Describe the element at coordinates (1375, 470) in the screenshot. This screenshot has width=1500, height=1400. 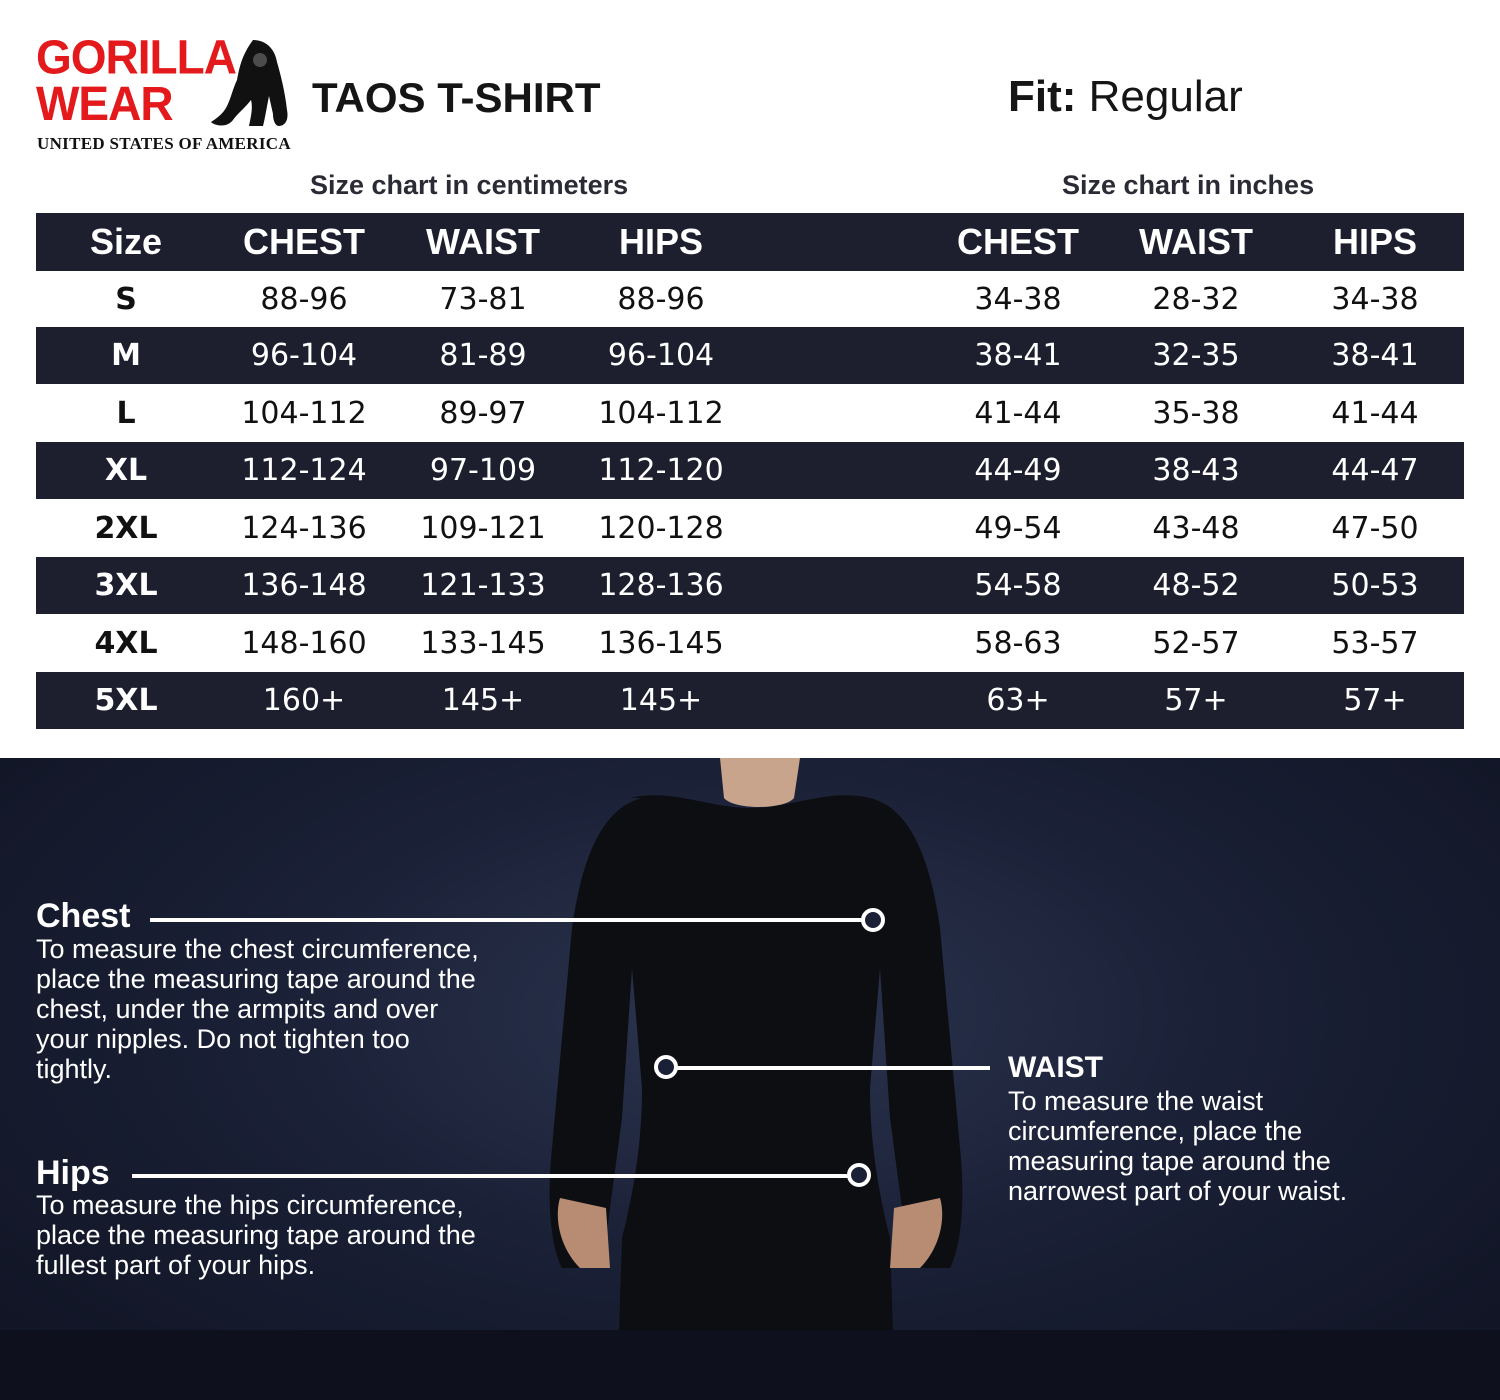
I see `value-cell: 44-47` at that location.